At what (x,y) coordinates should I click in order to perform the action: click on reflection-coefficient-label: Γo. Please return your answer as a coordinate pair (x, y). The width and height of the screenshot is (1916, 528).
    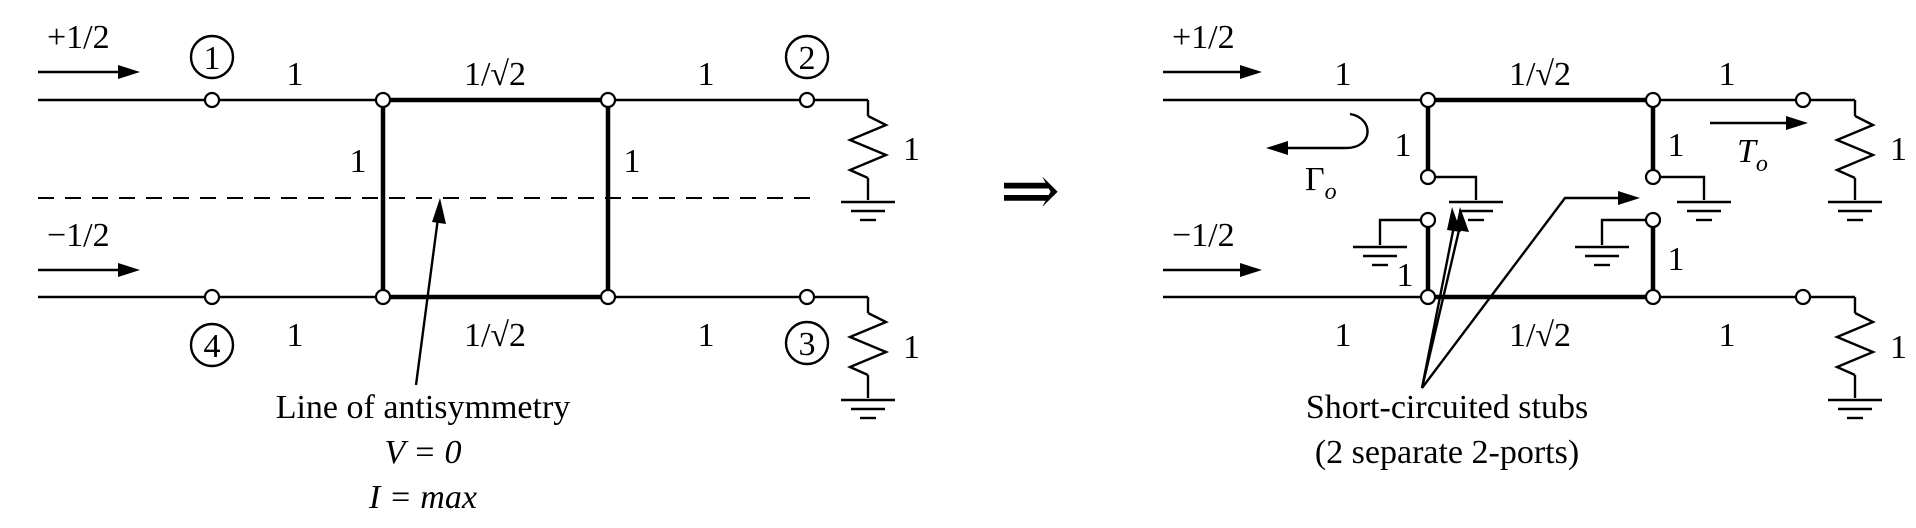
    Looking at the image, I should click on (1321, 183).